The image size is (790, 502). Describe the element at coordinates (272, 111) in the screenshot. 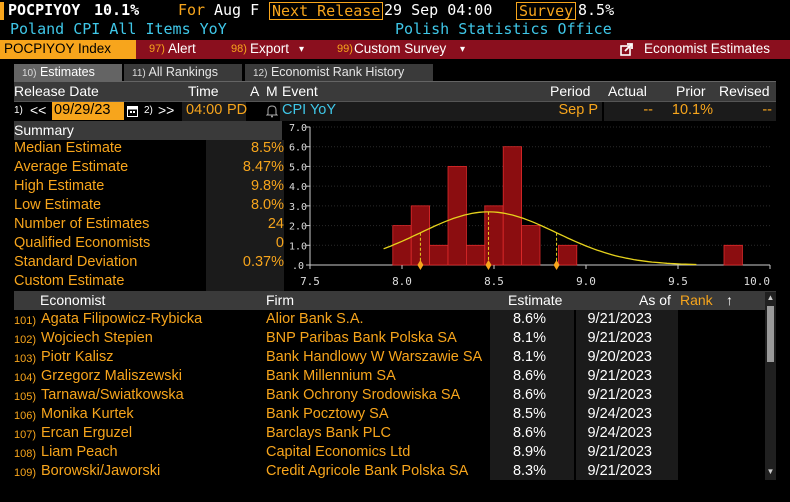

I see `bell-icon` at that location.